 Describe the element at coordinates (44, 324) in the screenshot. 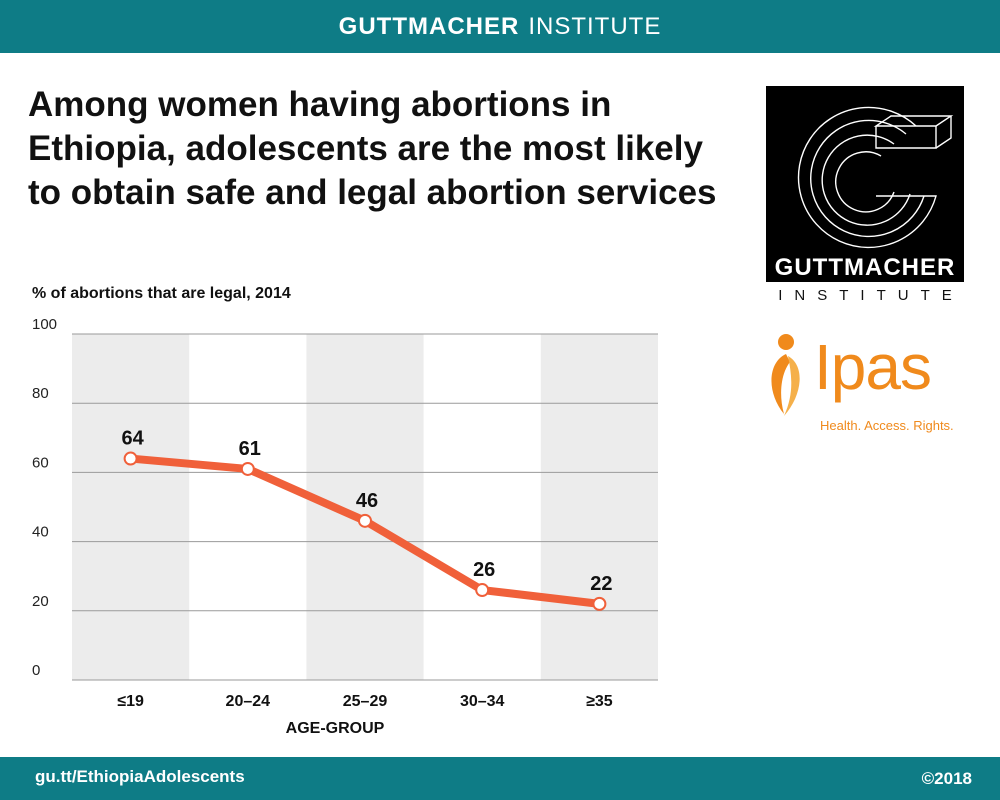

I see `y-tick-label: 100` at that location.